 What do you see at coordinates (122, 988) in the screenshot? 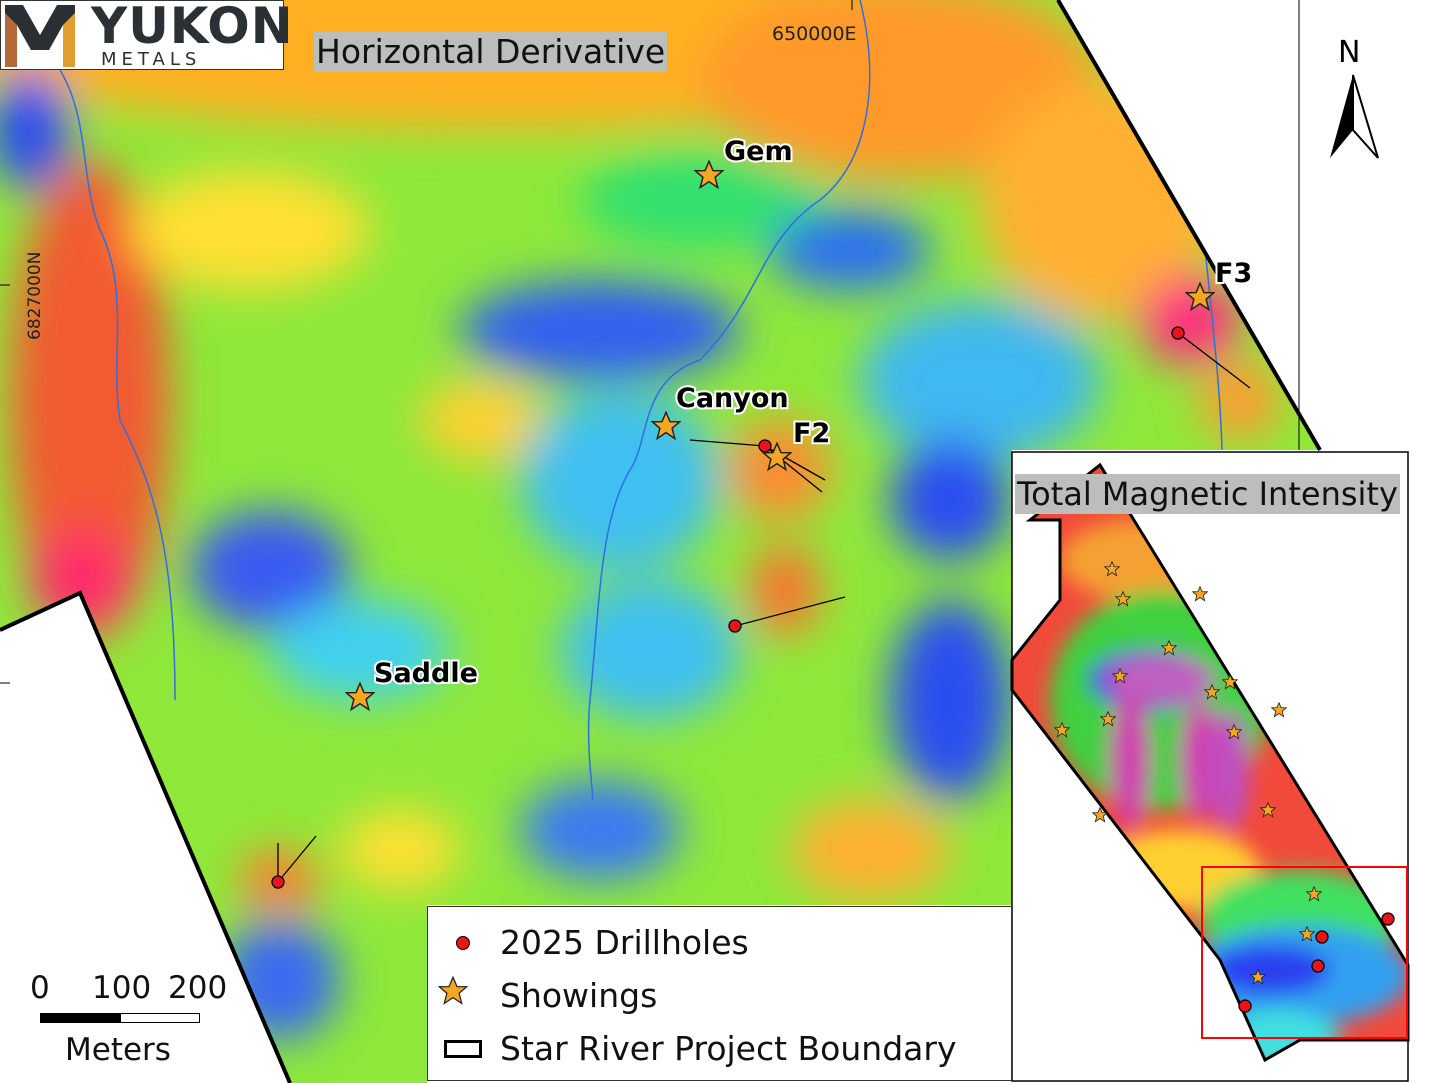
I see `scale-tick-100: 100` at bounding box center [122, 988].